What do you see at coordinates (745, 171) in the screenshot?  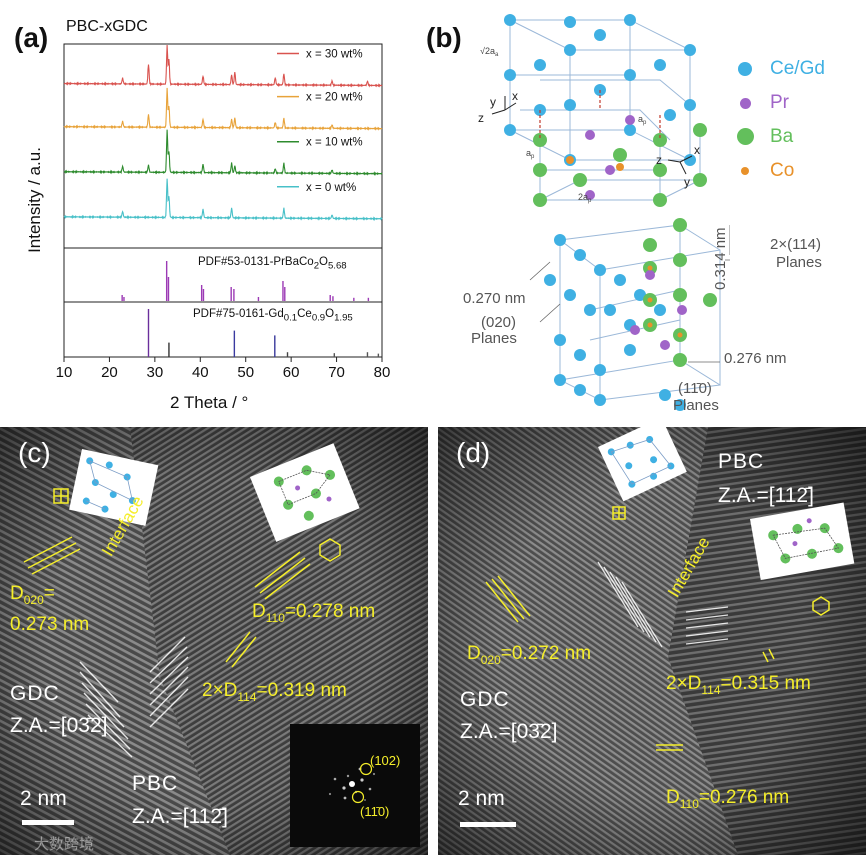 I see `legend-dot-co` at bounding box center [745, 171].